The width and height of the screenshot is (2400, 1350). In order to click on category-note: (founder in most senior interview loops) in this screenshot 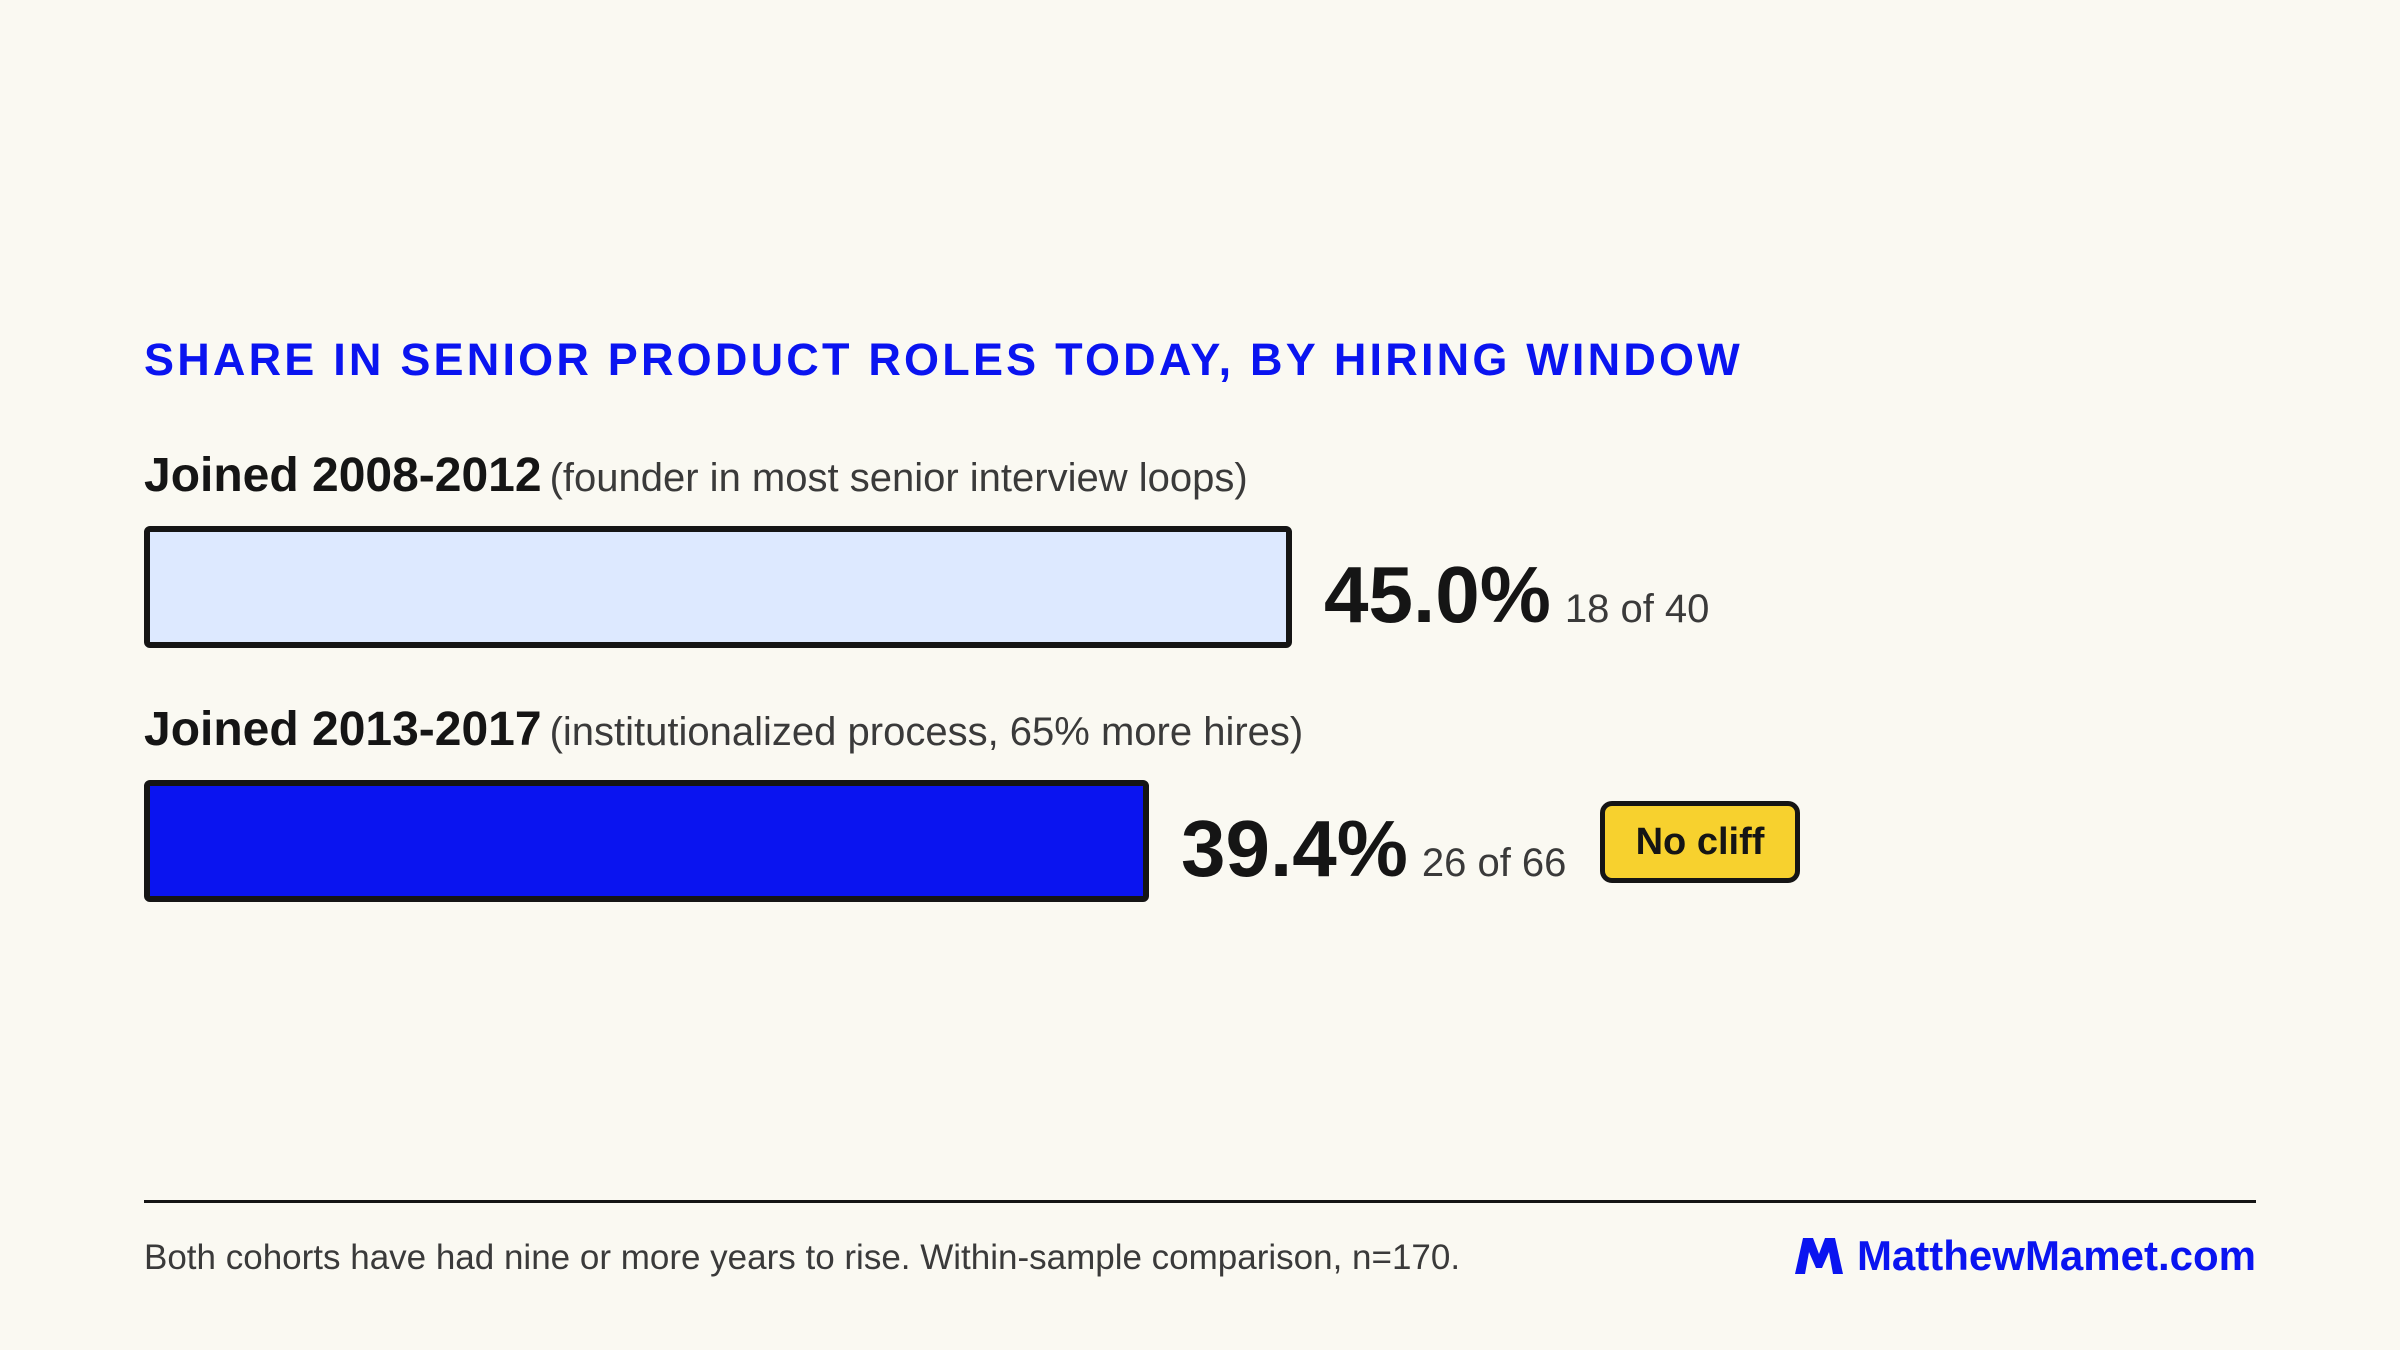, I will do `click(898, 478)`.